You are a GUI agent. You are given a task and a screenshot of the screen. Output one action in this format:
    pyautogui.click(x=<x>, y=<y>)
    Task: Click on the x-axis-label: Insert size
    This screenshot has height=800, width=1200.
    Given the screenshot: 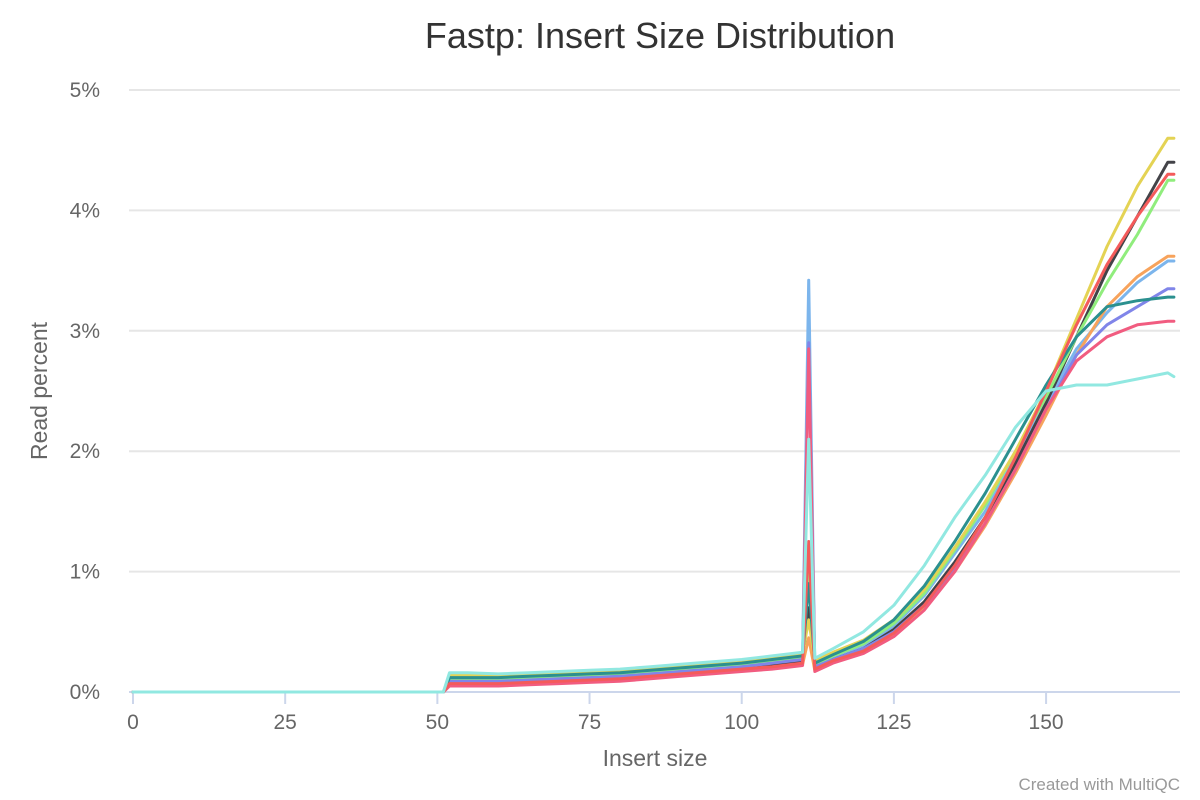 What is the action you would take?
    pyautogui.click(x=655, y=758)
    